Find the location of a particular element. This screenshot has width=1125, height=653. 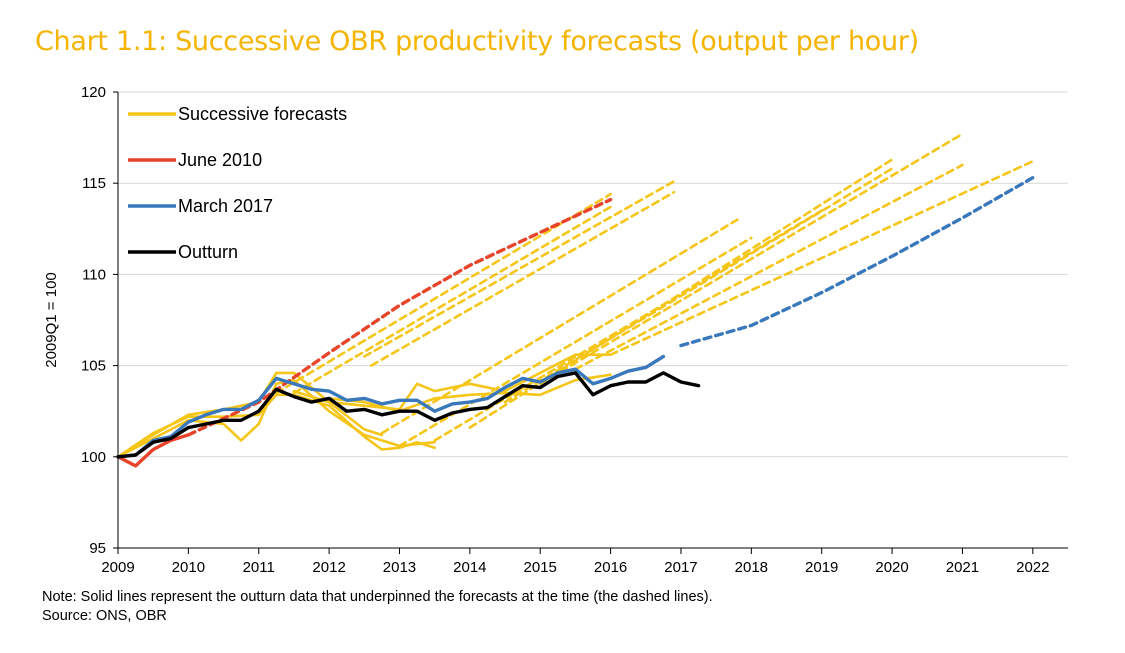

y-tick-label: 115 is located at coordinates (94, 183).